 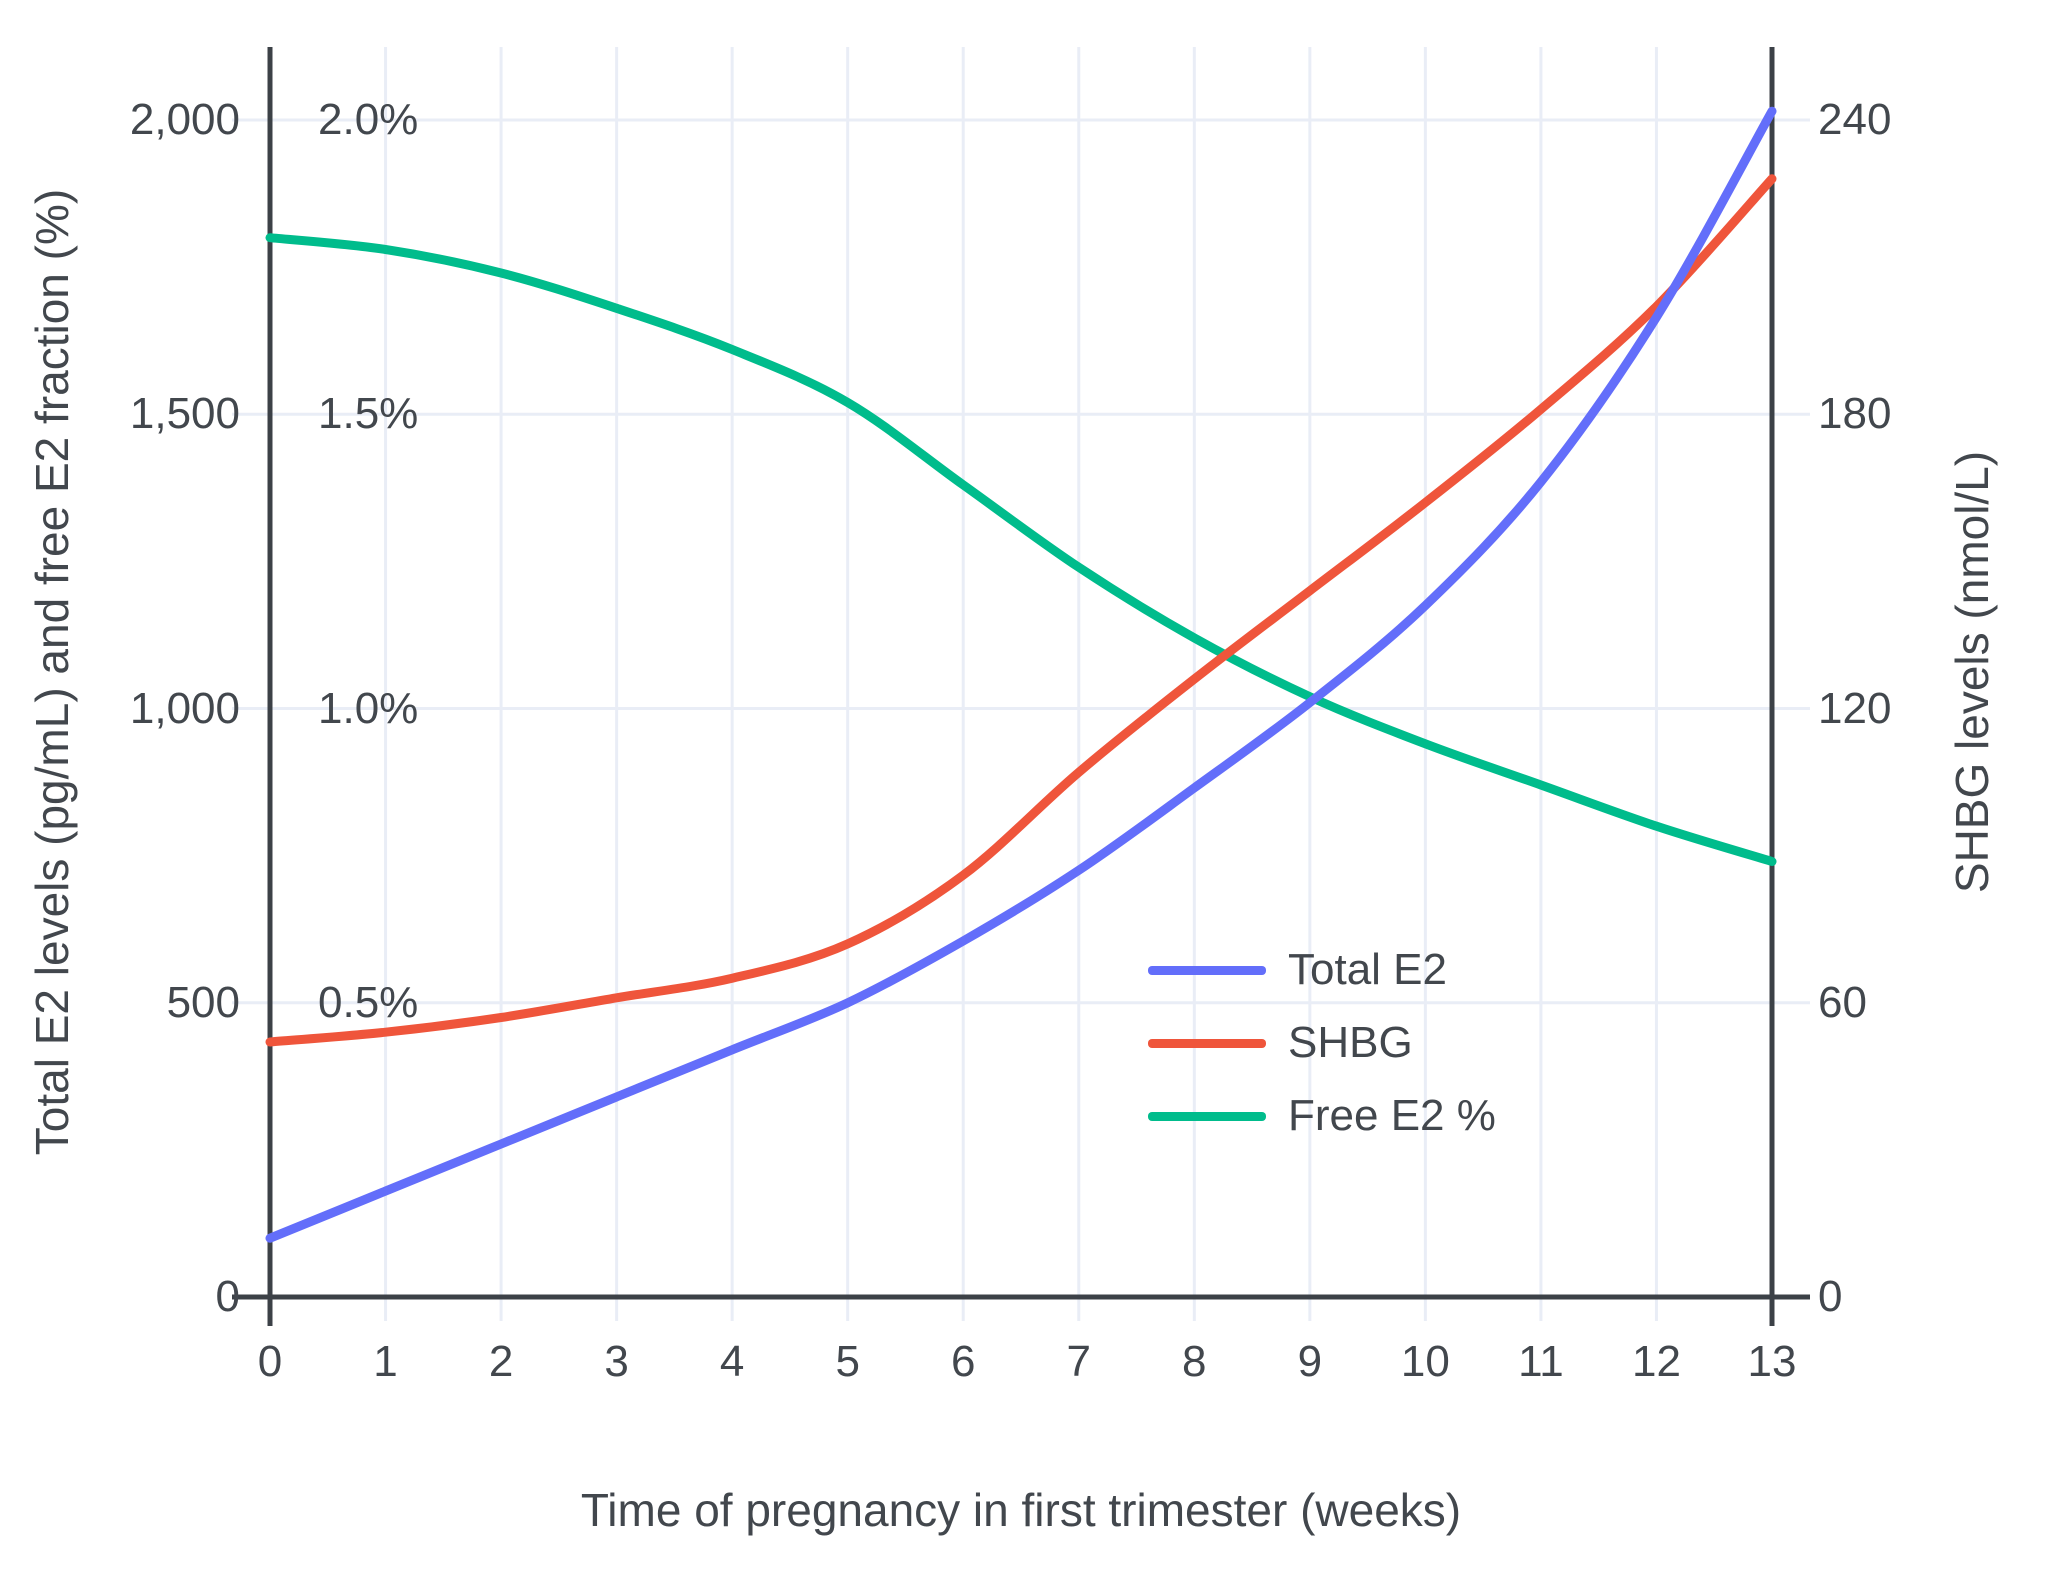 I want to click on x-tick-label: 3, so click(x=616, y=1361).